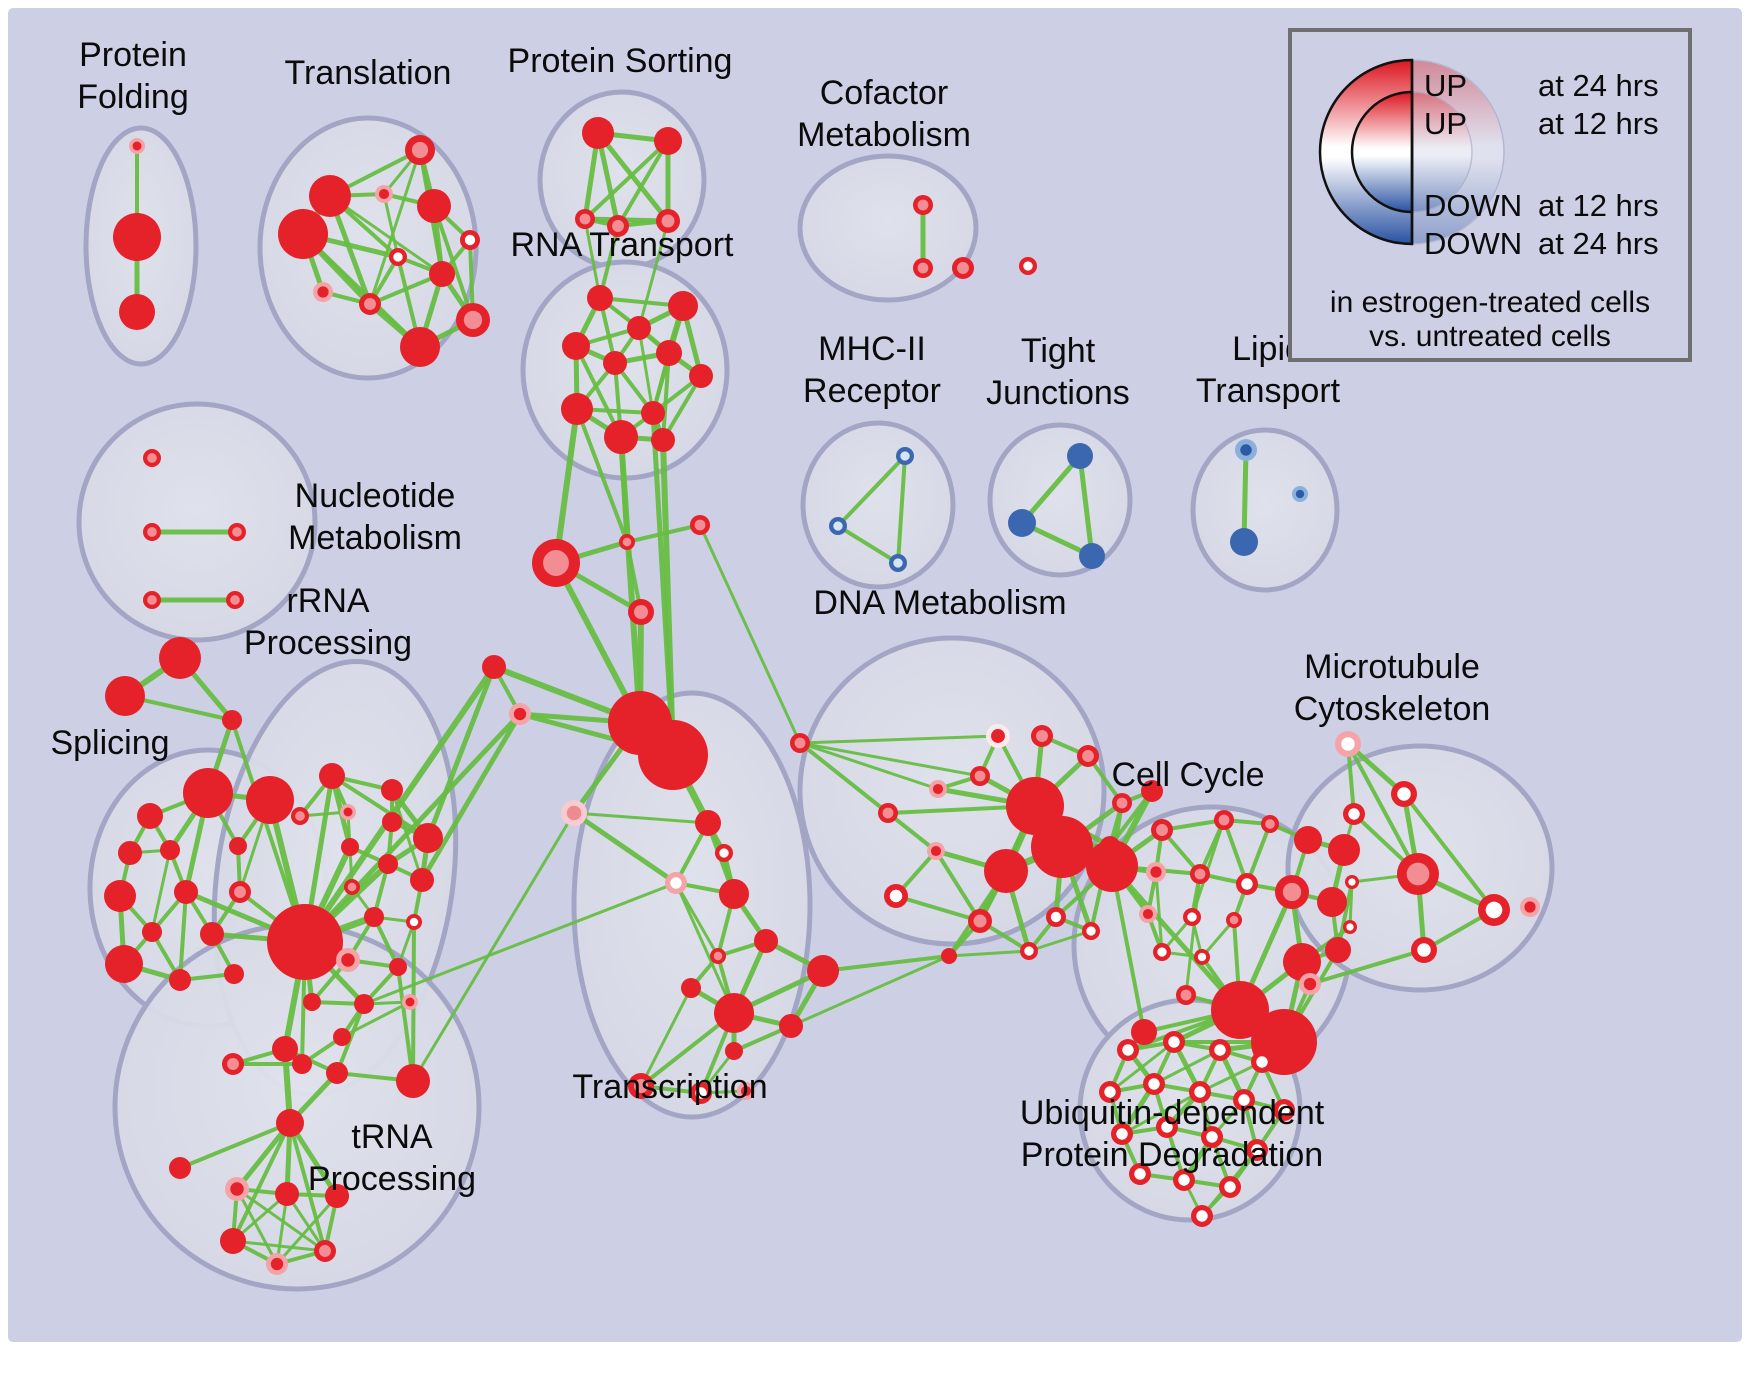 Image resolution: width=1750 pixels, height=1376 pixels. What do you see at coordinates (442, 274) in the screenshot?
I see `node-tl7` at bounding box center [442, 274].